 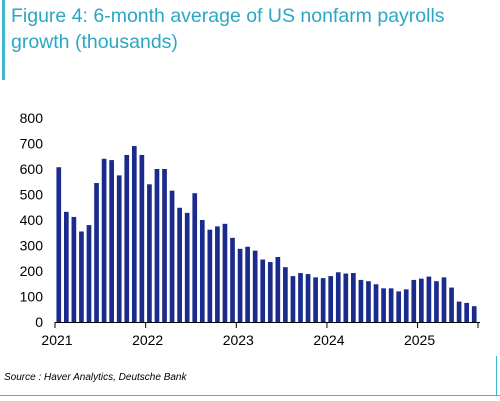 I want to click on x-tick-label: 2023, so click(x=238, y=340).